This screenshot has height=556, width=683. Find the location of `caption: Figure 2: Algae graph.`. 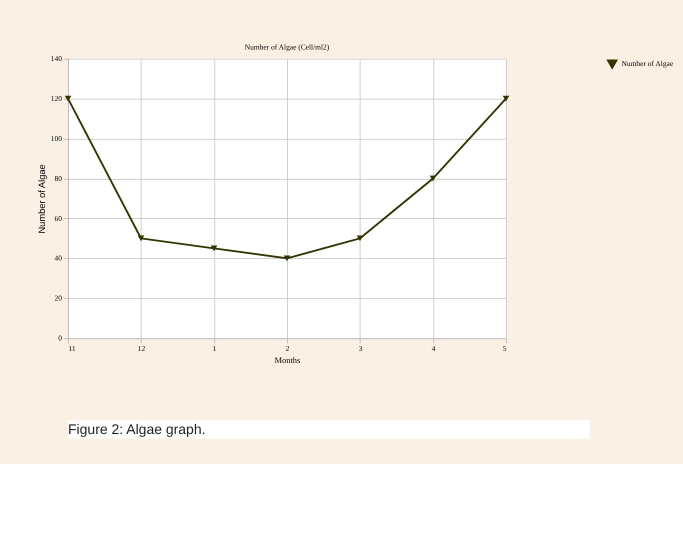

caption: Figure 2: Algae graph. is located at coordinates (137, 429).